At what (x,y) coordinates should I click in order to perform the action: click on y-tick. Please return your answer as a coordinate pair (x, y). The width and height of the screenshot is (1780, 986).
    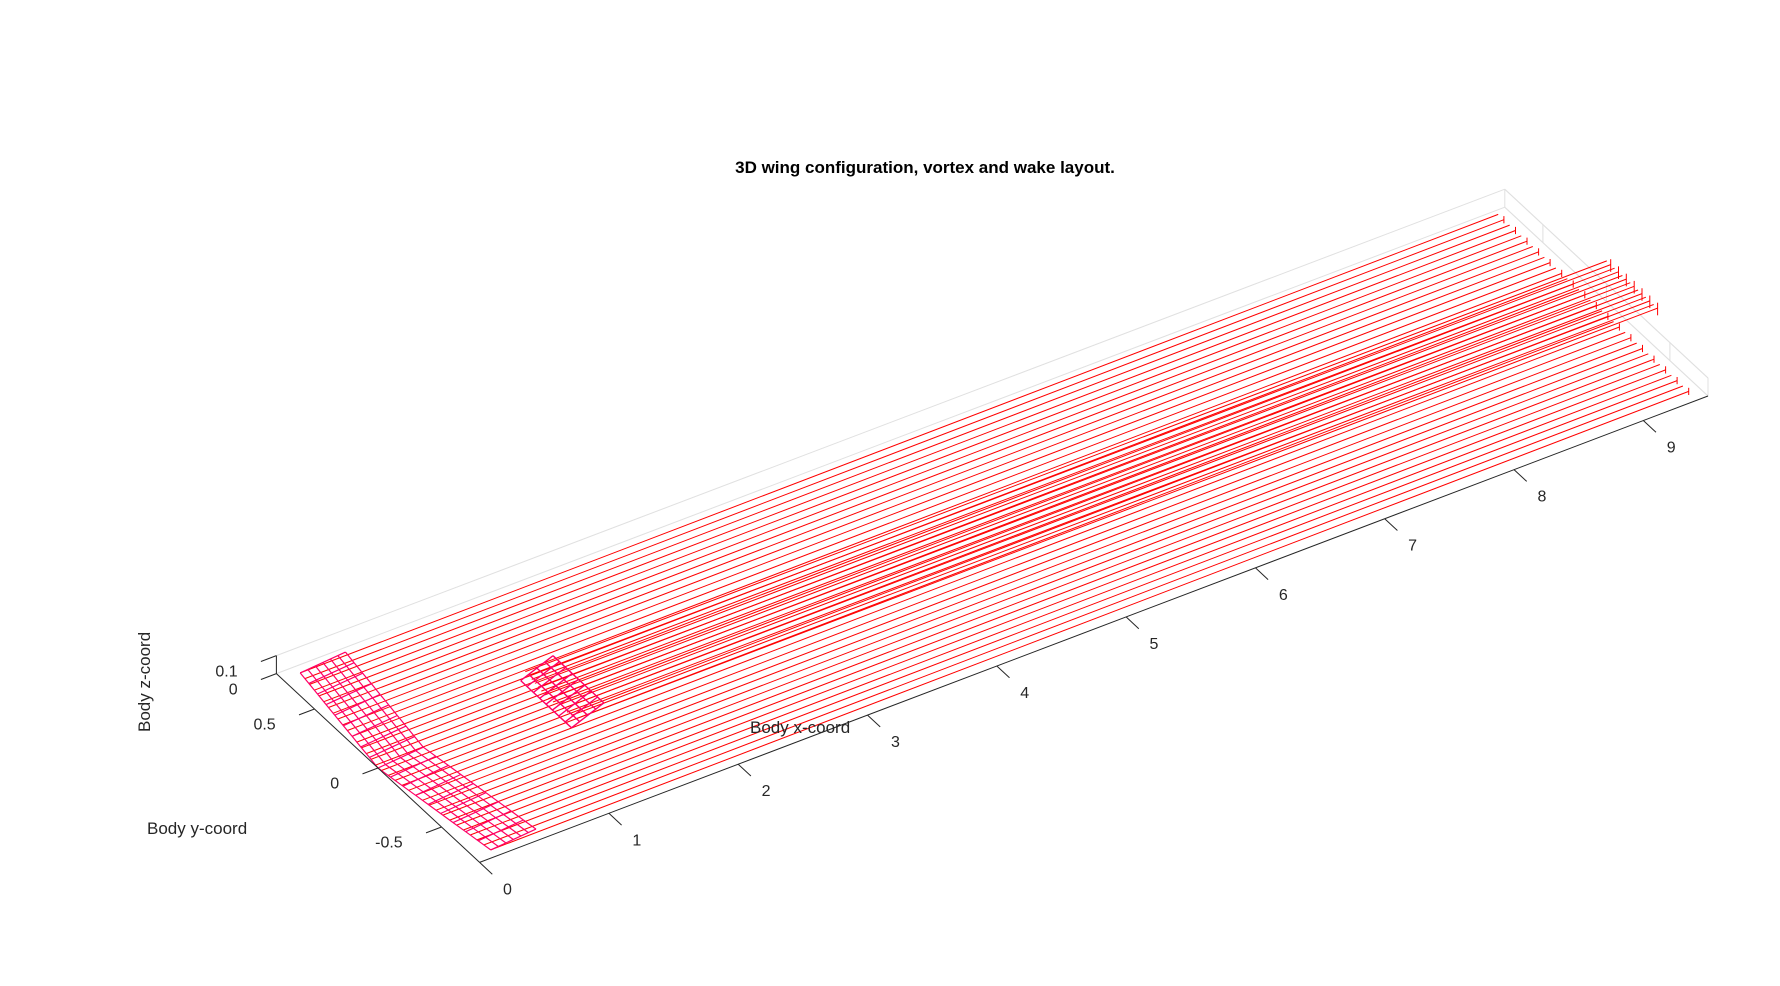
    Looking at the image, I should click on (370, 771).